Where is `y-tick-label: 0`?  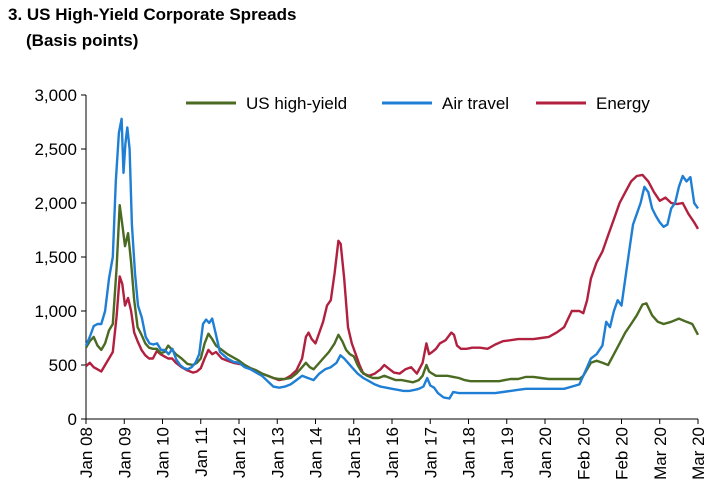
y-tick-label: 0 is located at coordinates (72, 419).